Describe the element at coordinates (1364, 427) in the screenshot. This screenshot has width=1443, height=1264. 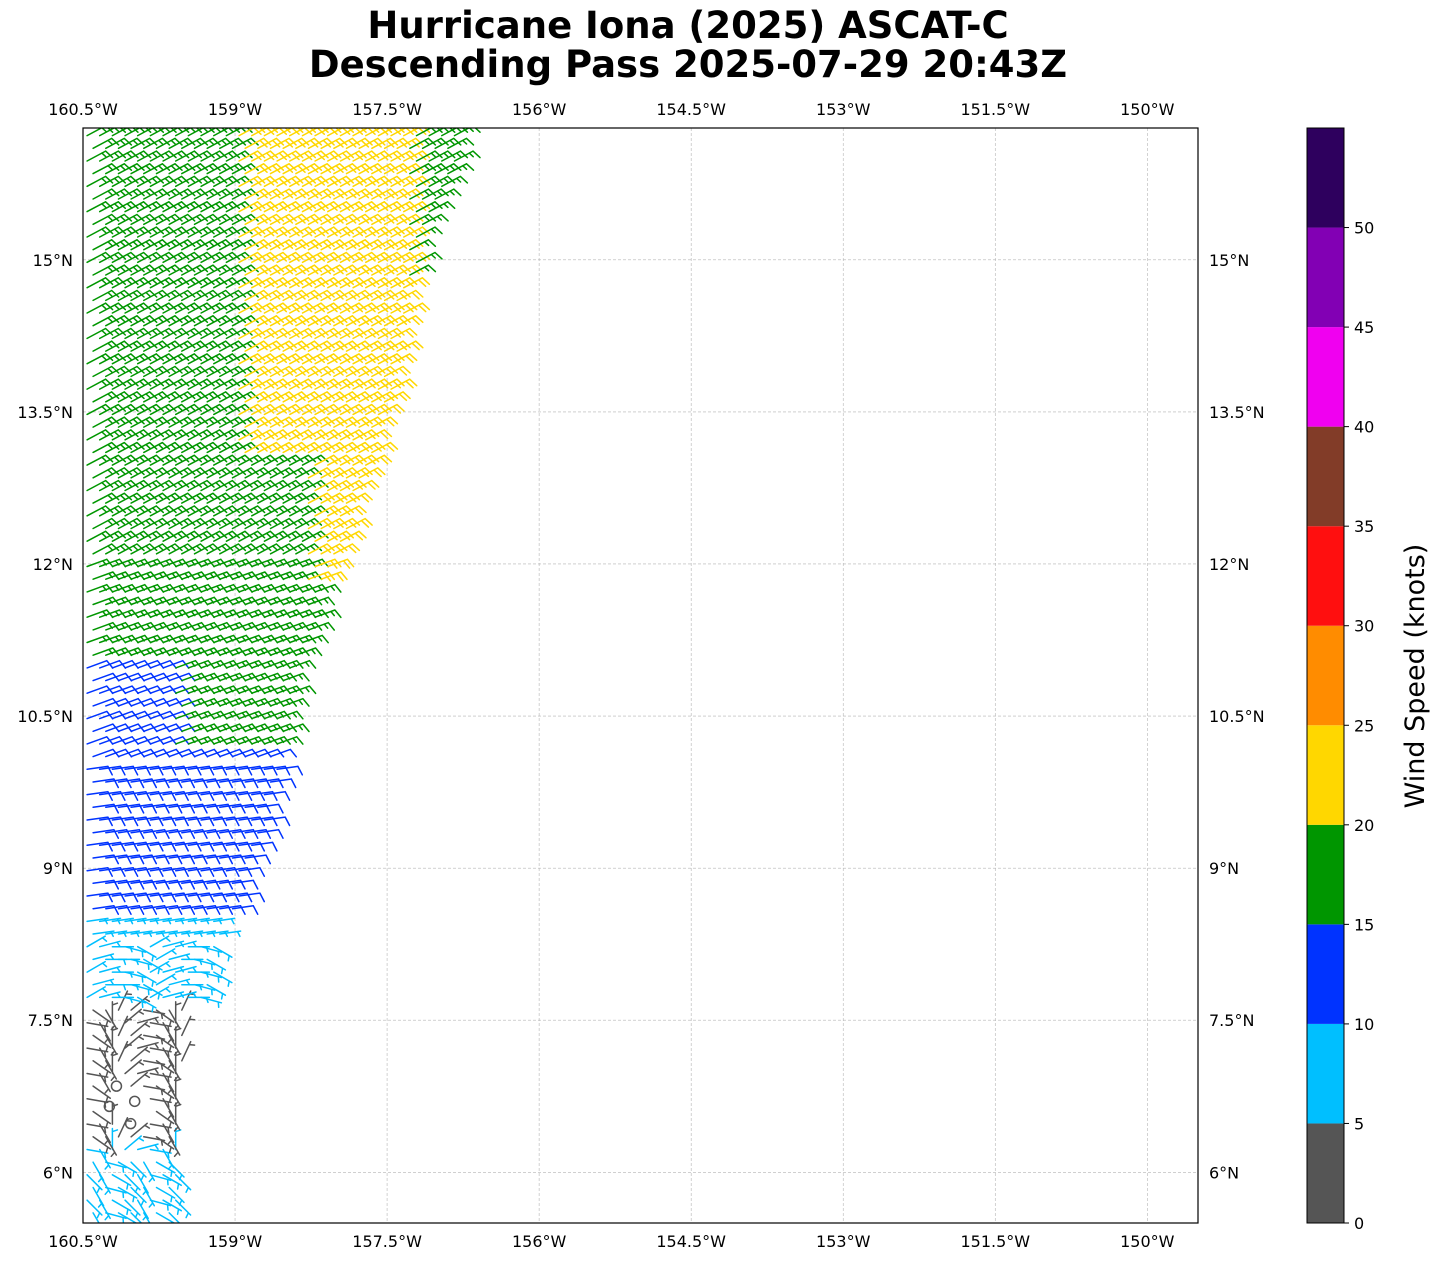
I see `colorbar-tick-label: 40` at that location.